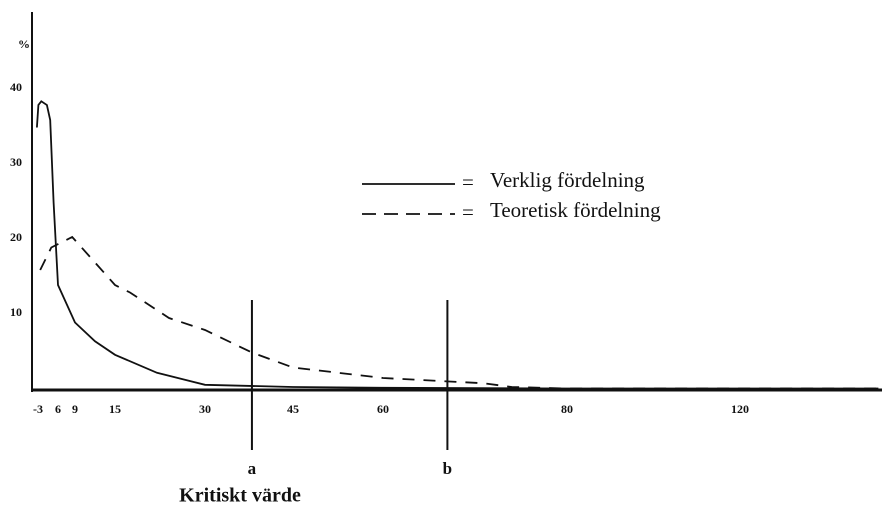  I want to click on critical-label: b, so click(447, 468).